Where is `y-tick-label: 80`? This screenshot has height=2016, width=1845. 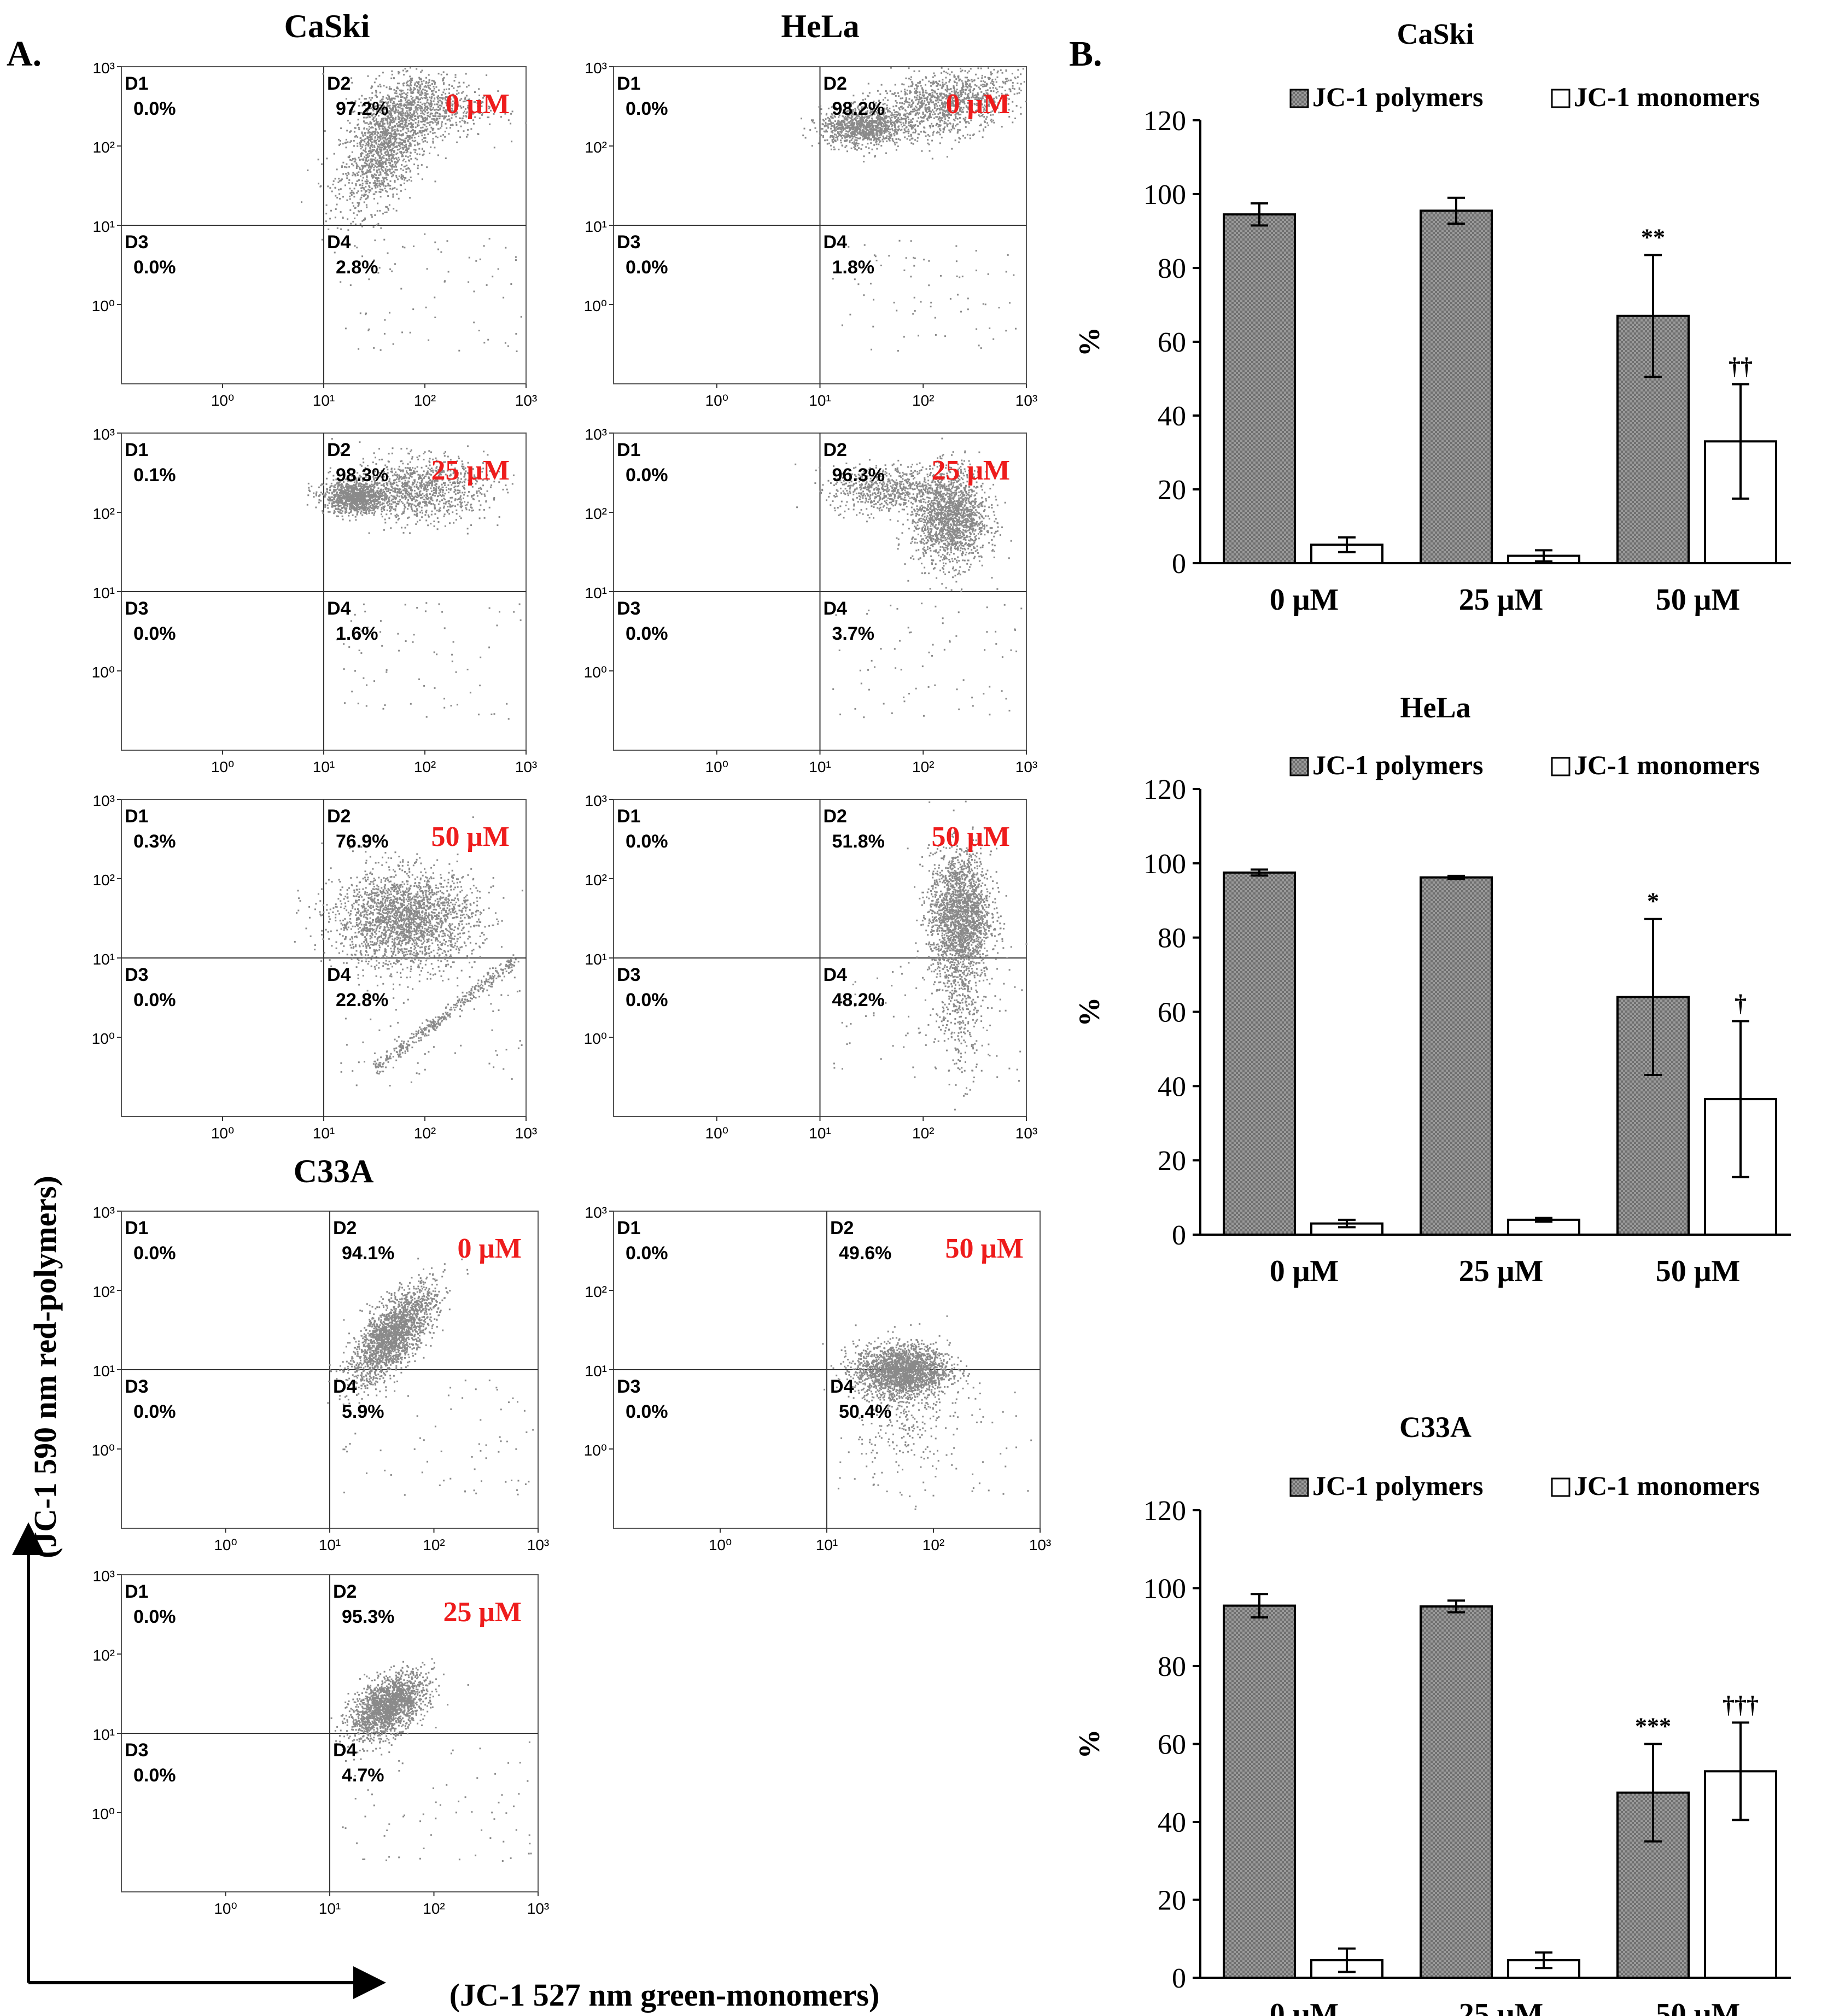
y-tick-label: 80 is located at coordinates (1172, 1667).